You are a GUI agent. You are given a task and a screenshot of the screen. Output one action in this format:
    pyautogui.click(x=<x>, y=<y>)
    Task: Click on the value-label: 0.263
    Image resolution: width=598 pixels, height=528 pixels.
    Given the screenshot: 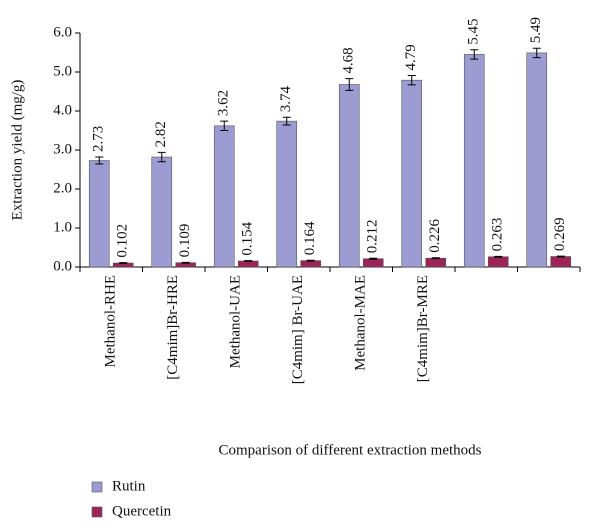 What is the action you would take?
    pyautogui.click(x=498, y=235)
    